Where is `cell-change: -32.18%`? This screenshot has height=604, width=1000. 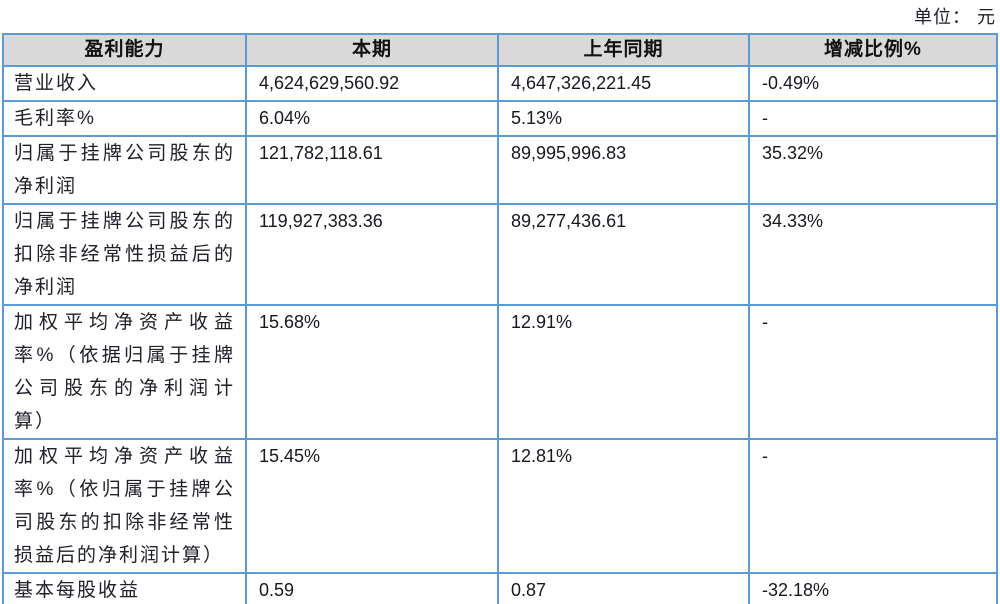 cell-change: -32.18% is located at coordinates (873, 588).